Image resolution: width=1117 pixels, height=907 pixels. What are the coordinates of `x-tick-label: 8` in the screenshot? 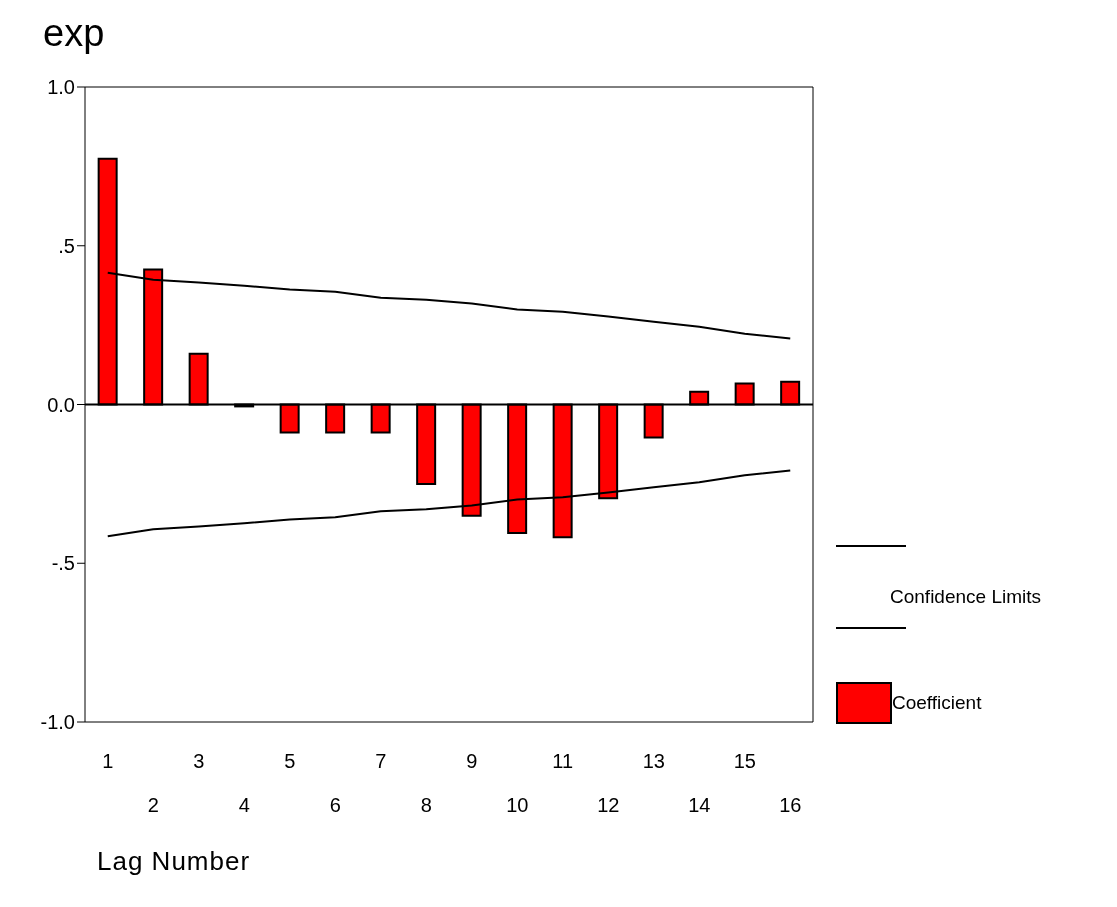 It's located at (426, 805).